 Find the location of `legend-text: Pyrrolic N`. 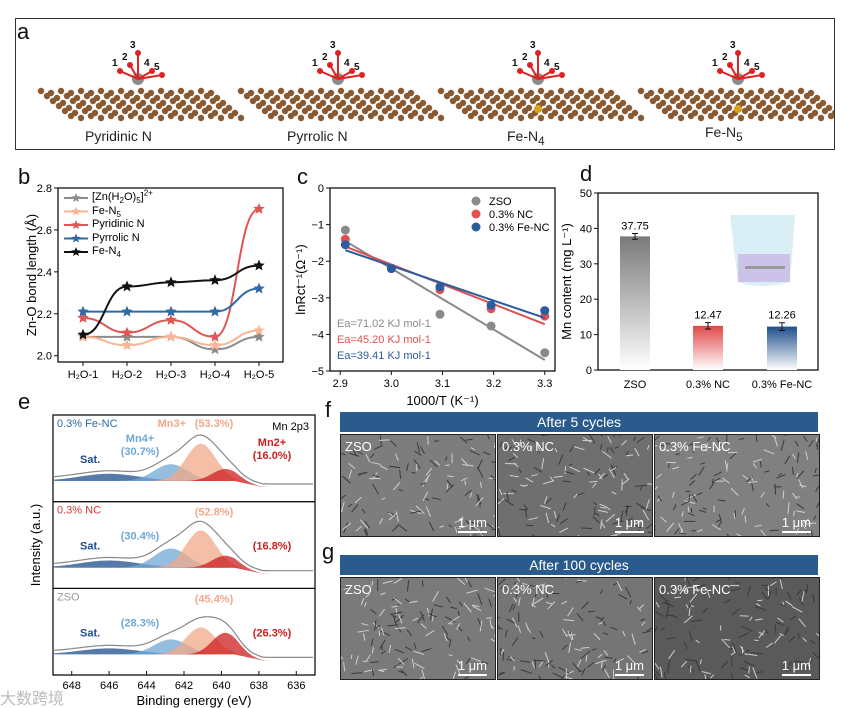

legend-text: Pyrrolic N is located at coordinates (116, 237).